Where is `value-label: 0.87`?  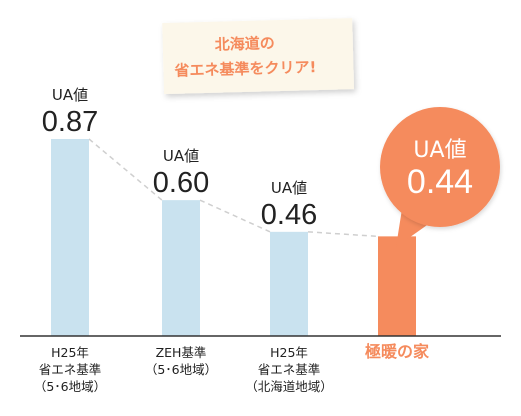 value-label: 0.87 is located at coordinates (70, 122).